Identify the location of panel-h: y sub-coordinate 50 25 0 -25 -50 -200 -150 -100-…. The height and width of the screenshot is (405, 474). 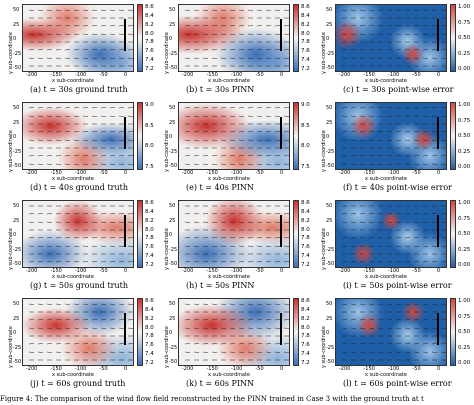
(247, 247).